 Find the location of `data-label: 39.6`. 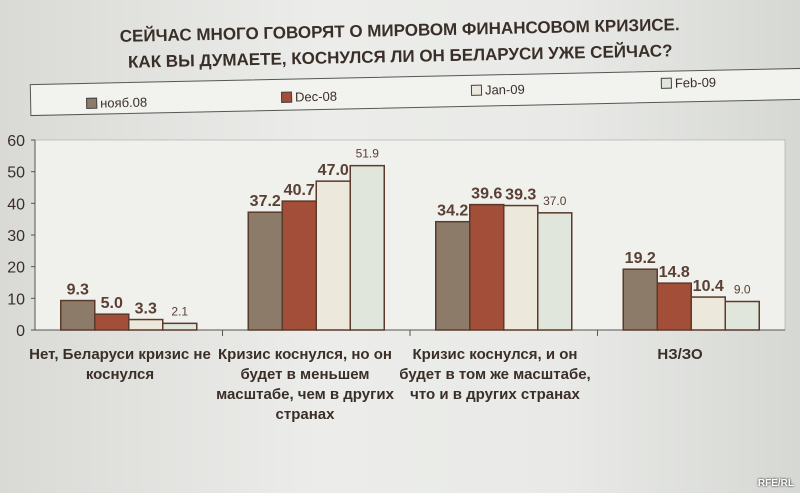

data-label: 39.6 is located at coordinates (486, 194).